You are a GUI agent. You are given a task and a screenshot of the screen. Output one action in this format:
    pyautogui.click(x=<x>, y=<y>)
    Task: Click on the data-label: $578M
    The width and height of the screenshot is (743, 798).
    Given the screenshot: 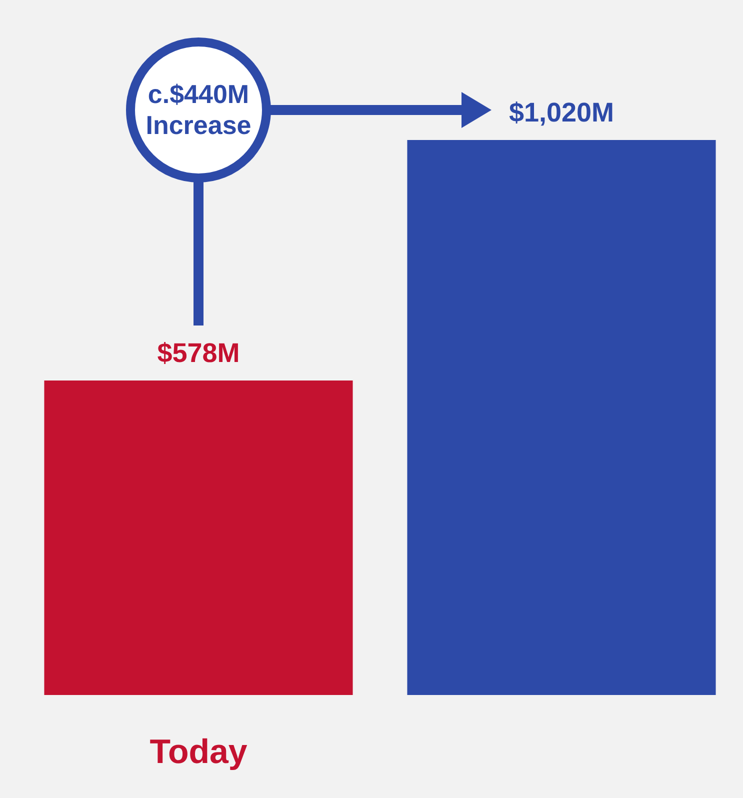 What is the action you would take?
    pyautogui.click(x=198, y=353)
    